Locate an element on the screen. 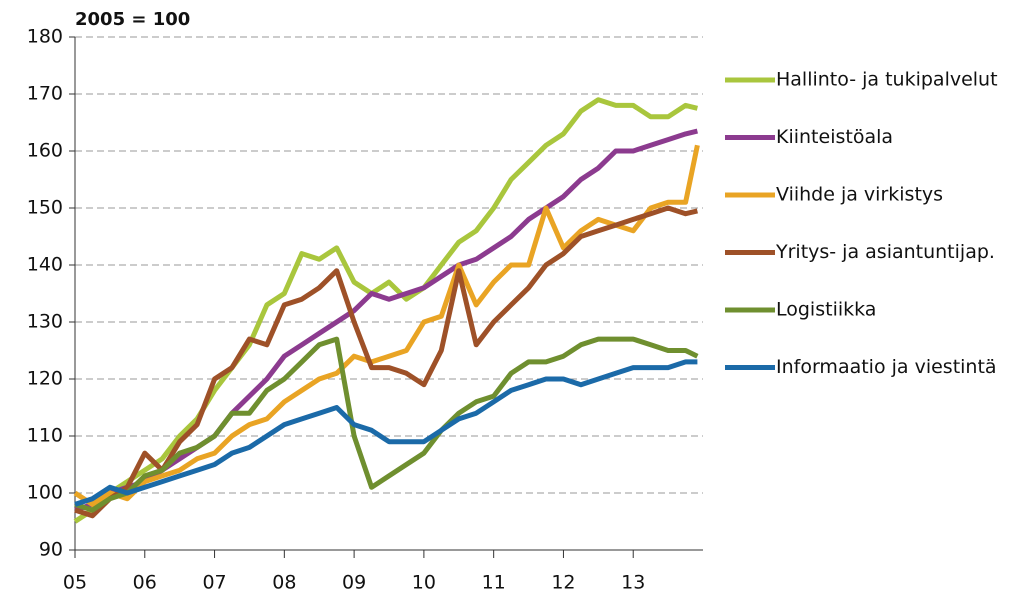 Image resolution: width=1018 pixels, height=601 pixels. x-tick-label: 08 is located at coordinates (284, 583).